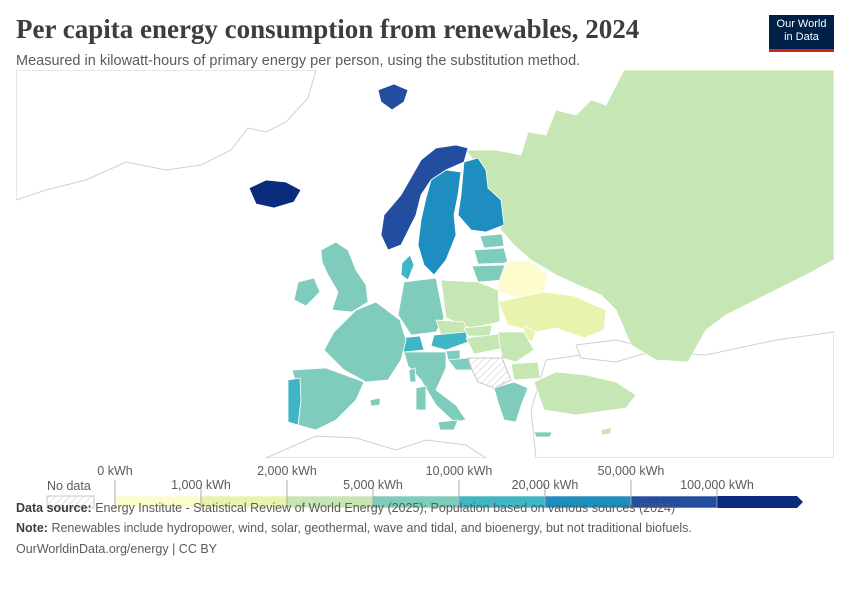  Describe the element at coordinates (491, 256) in the screenshot. I see `country-latvia` at that location.